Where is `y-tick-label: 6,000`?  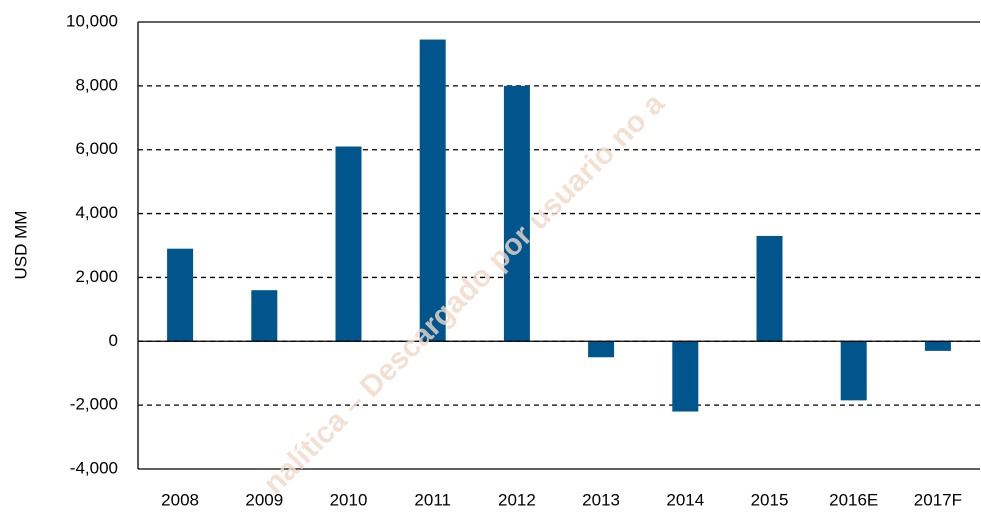 y-tick-label: 6,000 is located at coordinates (96, 148).